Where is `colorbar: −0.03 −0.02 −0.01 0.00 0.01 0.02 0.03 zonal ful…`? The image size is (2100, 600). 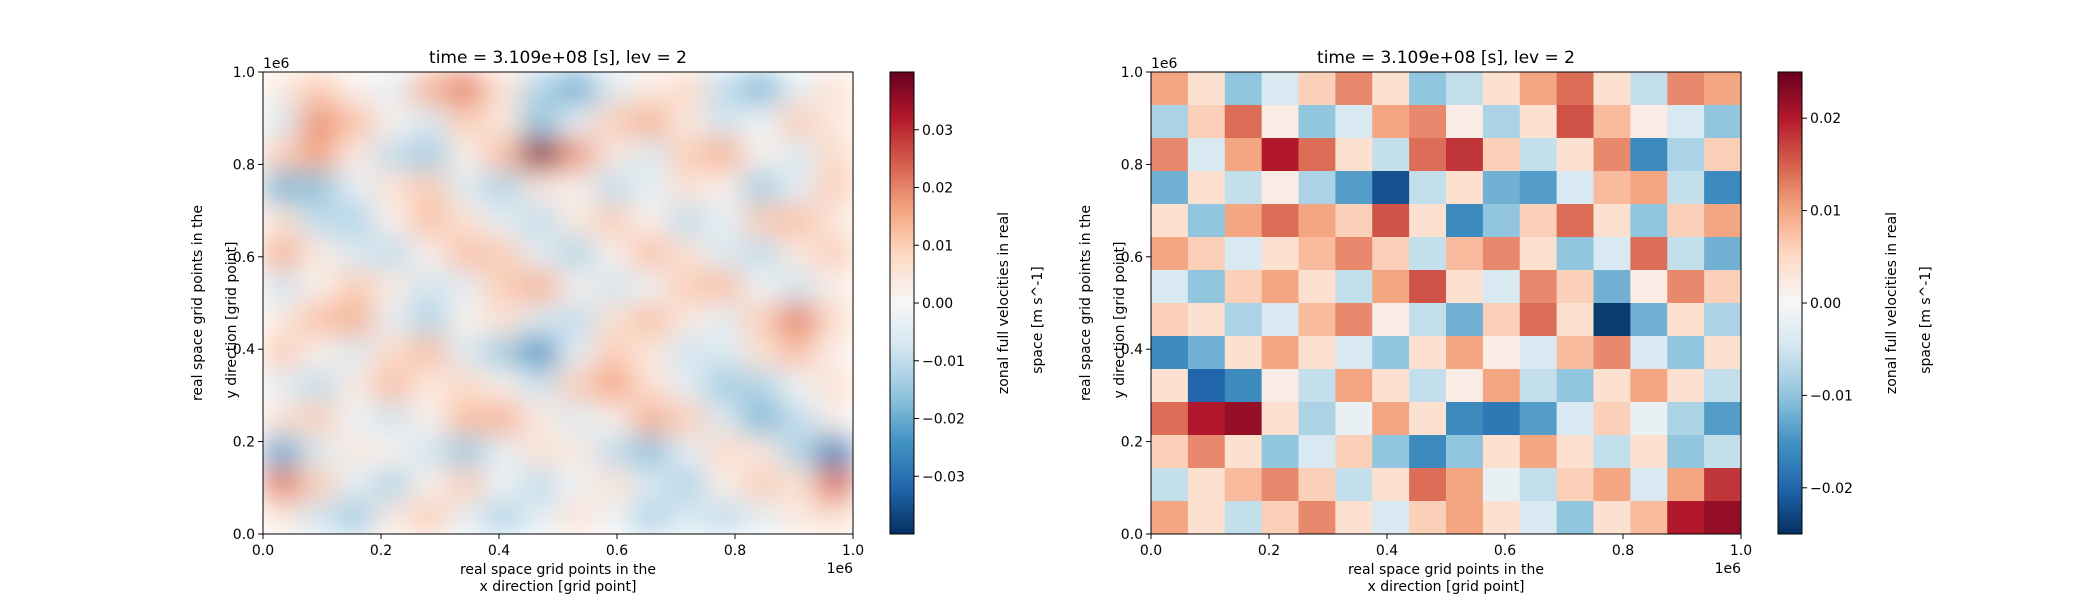 colorbar: −0.03 −0.02 −0.01 0.00 0.01 0.02 0.03 zonal ful… is located at coordinates (967, 303).